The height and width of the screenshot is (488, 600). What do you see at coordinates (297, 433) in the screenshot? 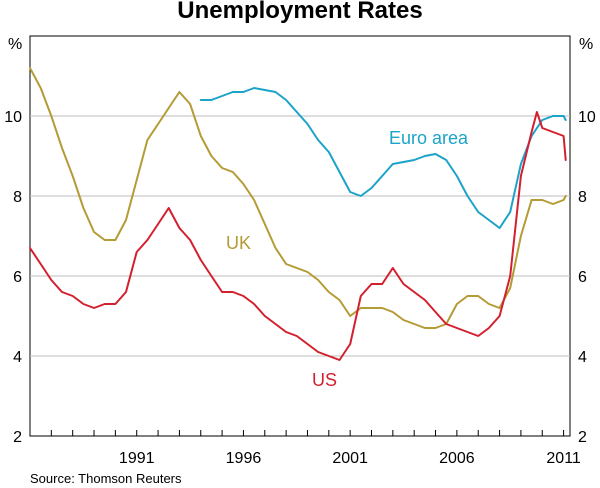
I see `x-tick-marks` at bounding box center [297, 433].